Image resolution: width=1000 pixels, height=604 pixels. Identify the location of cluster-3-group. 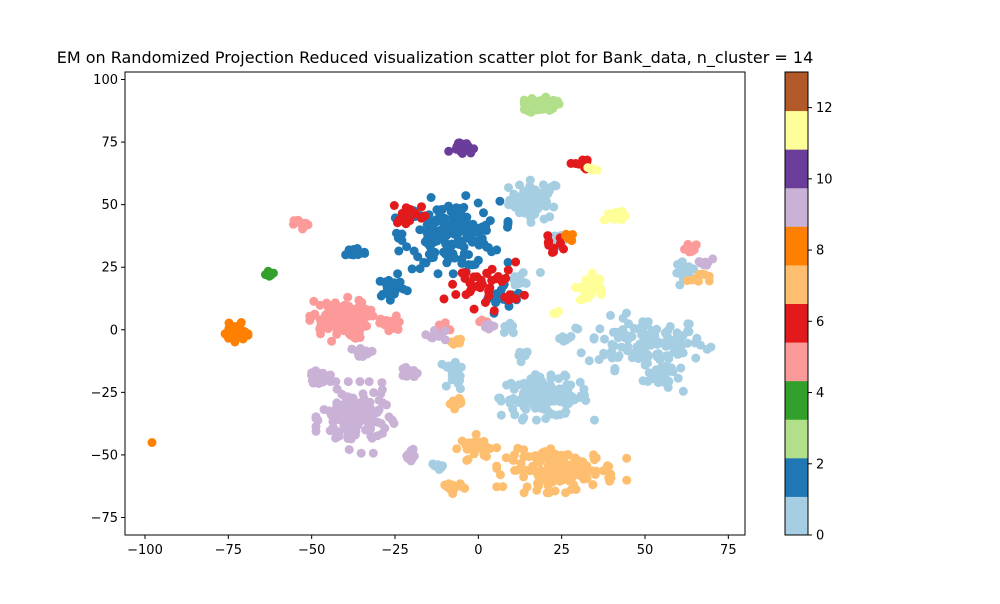
(541, 104).